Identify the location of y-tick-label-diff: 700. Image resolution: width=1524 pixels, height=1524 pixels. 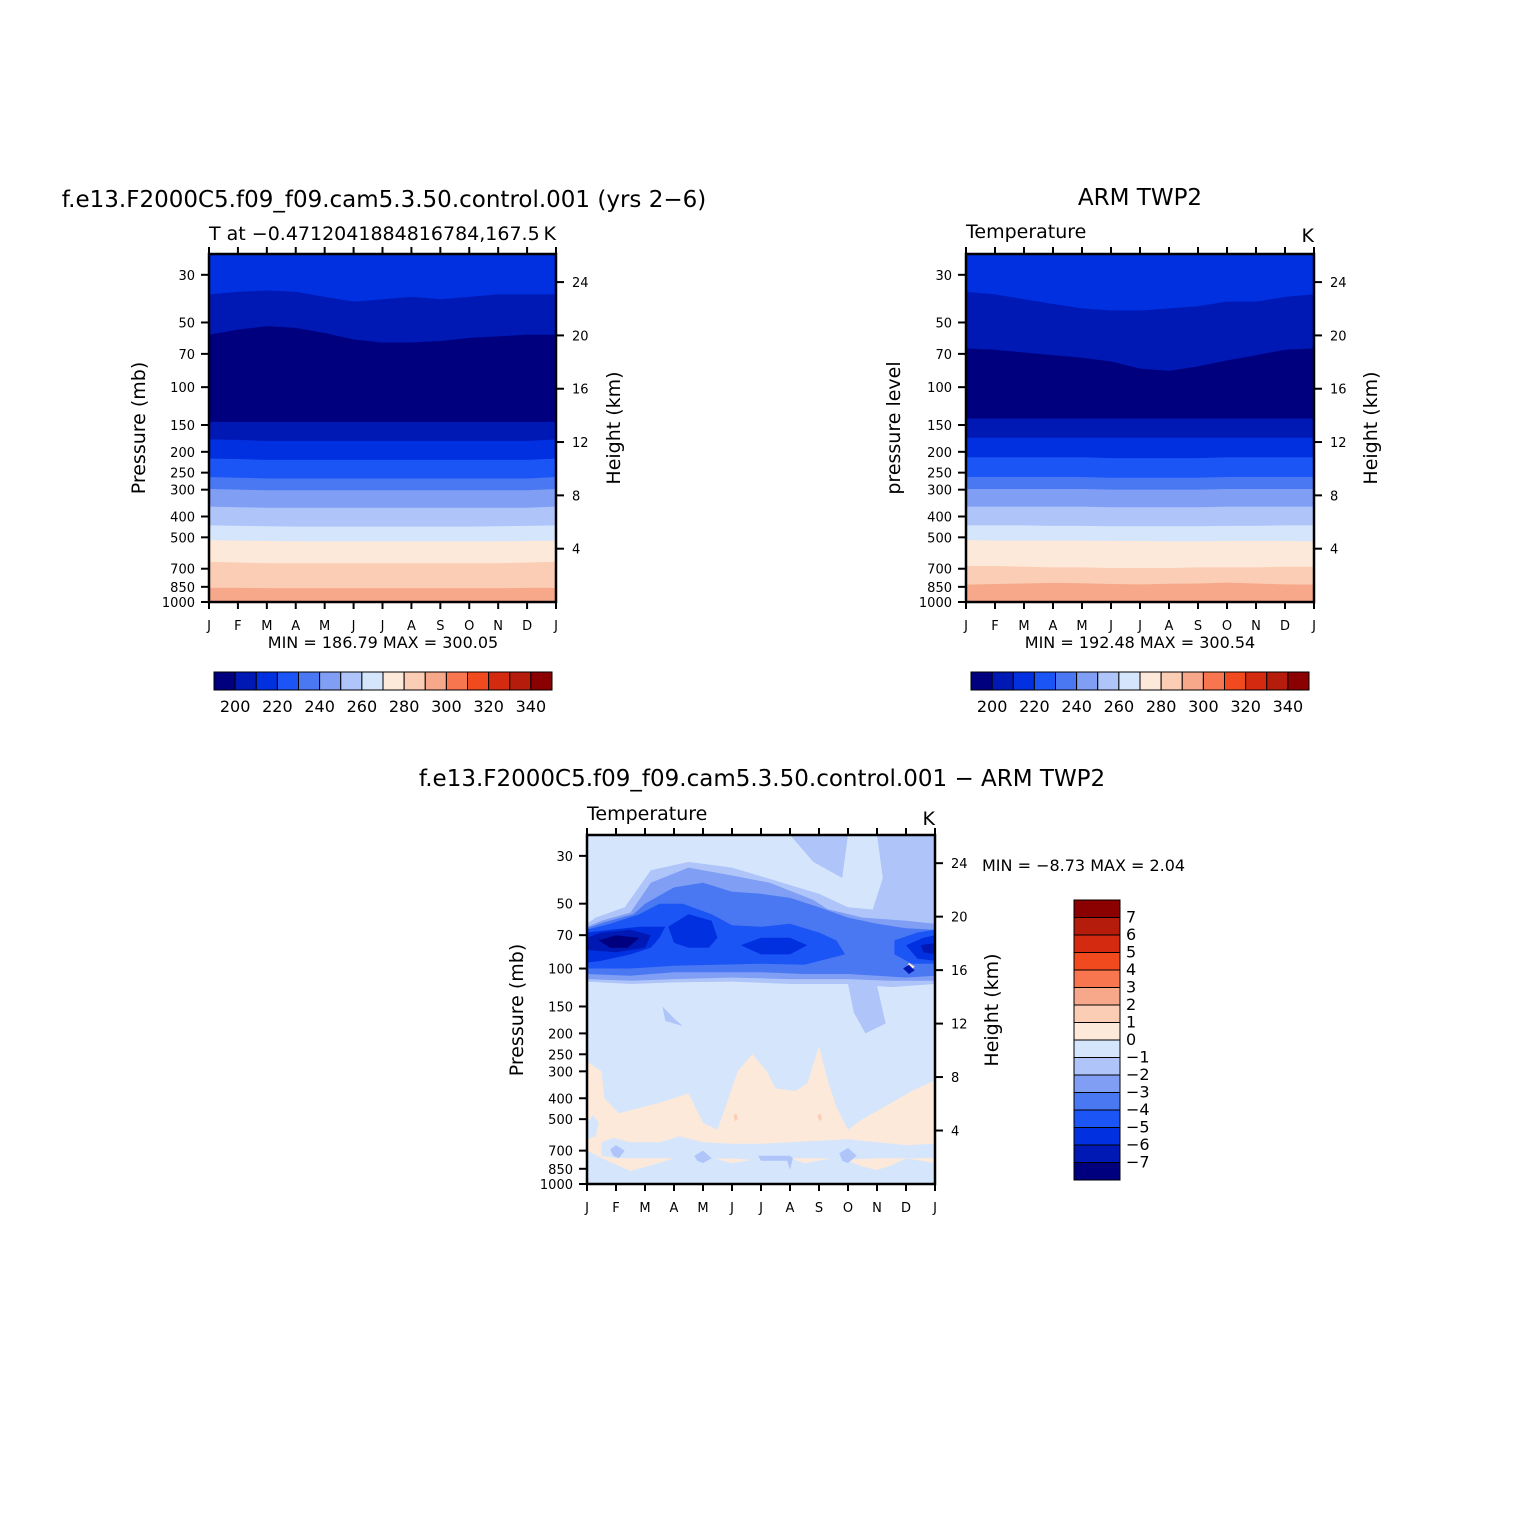
(560, 1152).